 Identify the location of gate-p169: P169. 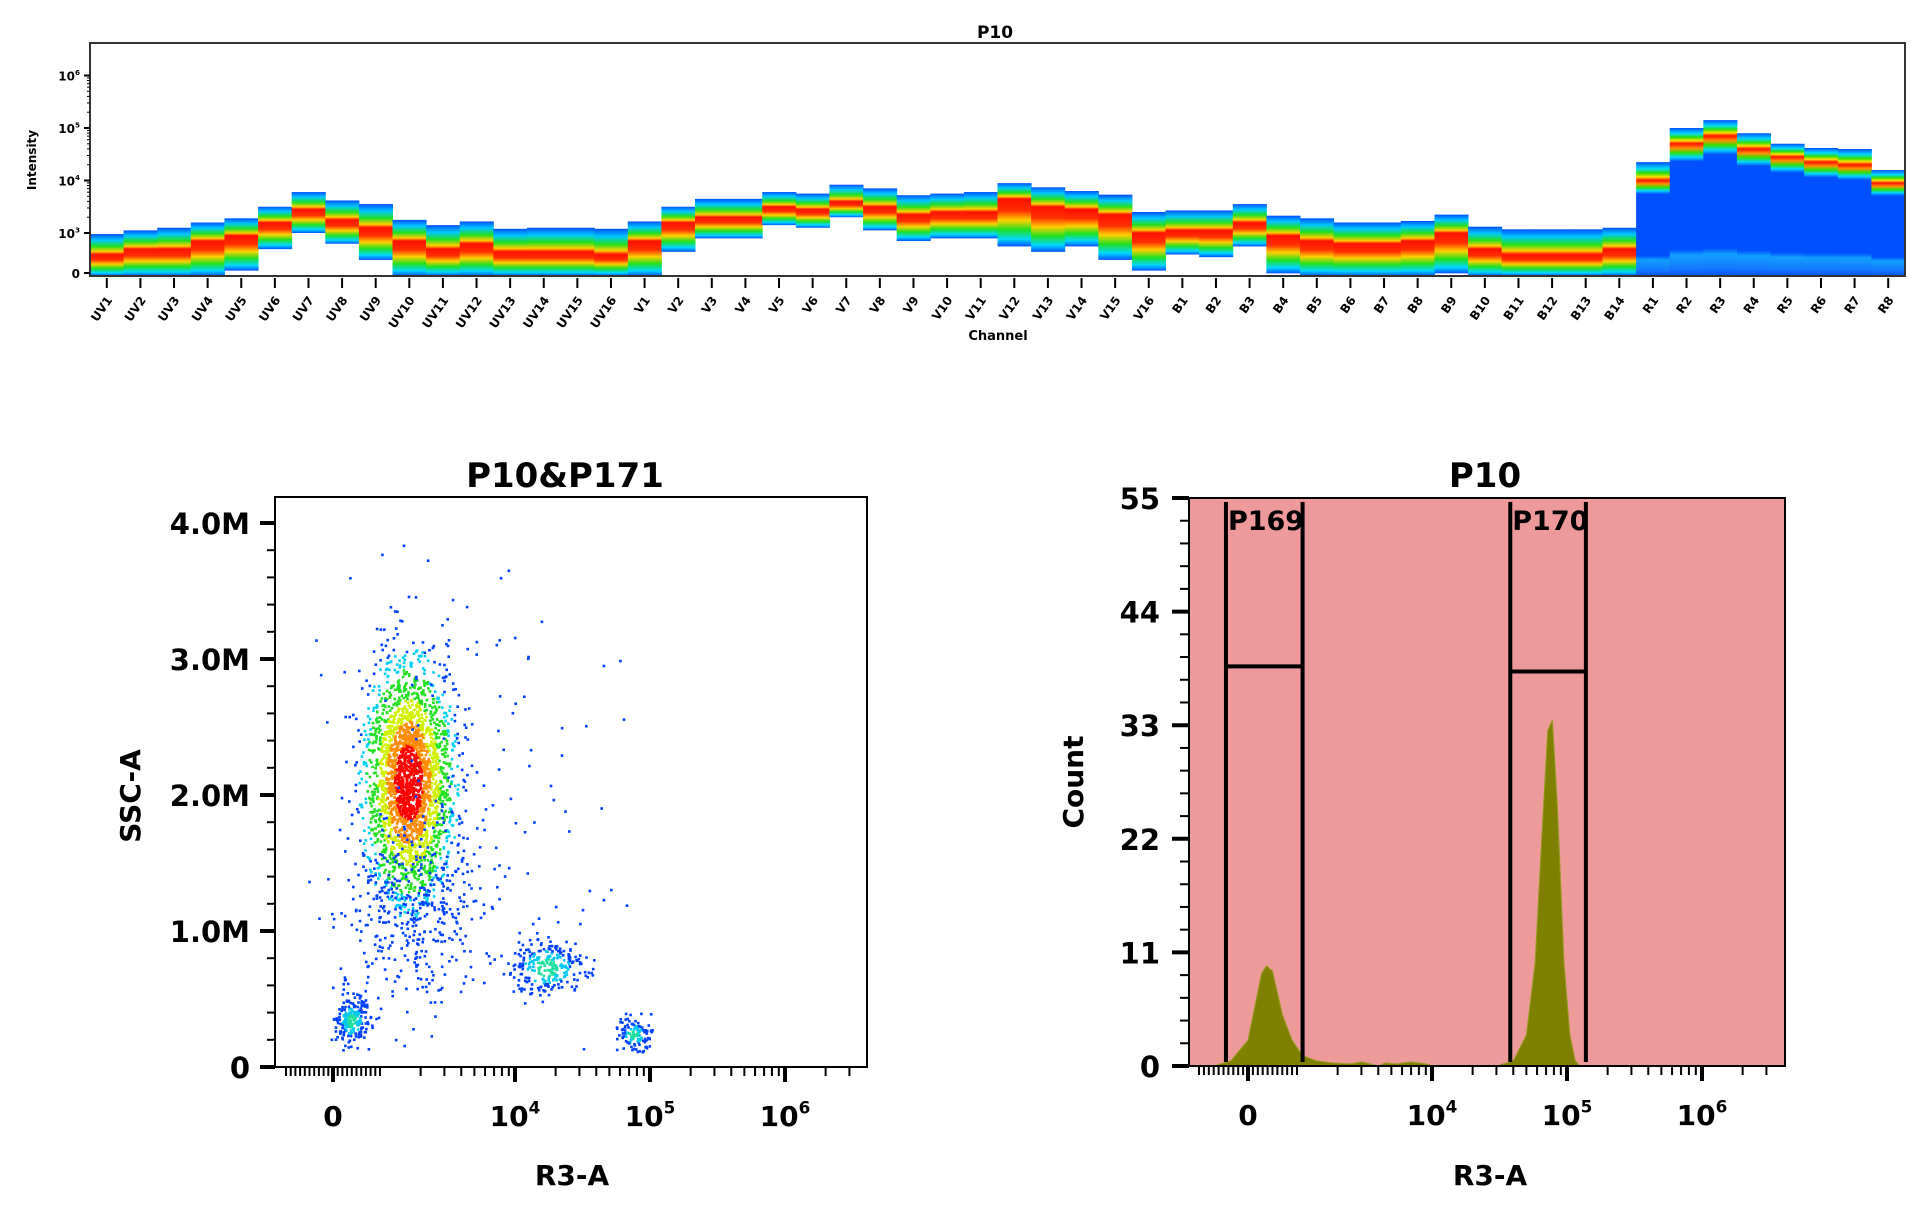
(1264, 782).